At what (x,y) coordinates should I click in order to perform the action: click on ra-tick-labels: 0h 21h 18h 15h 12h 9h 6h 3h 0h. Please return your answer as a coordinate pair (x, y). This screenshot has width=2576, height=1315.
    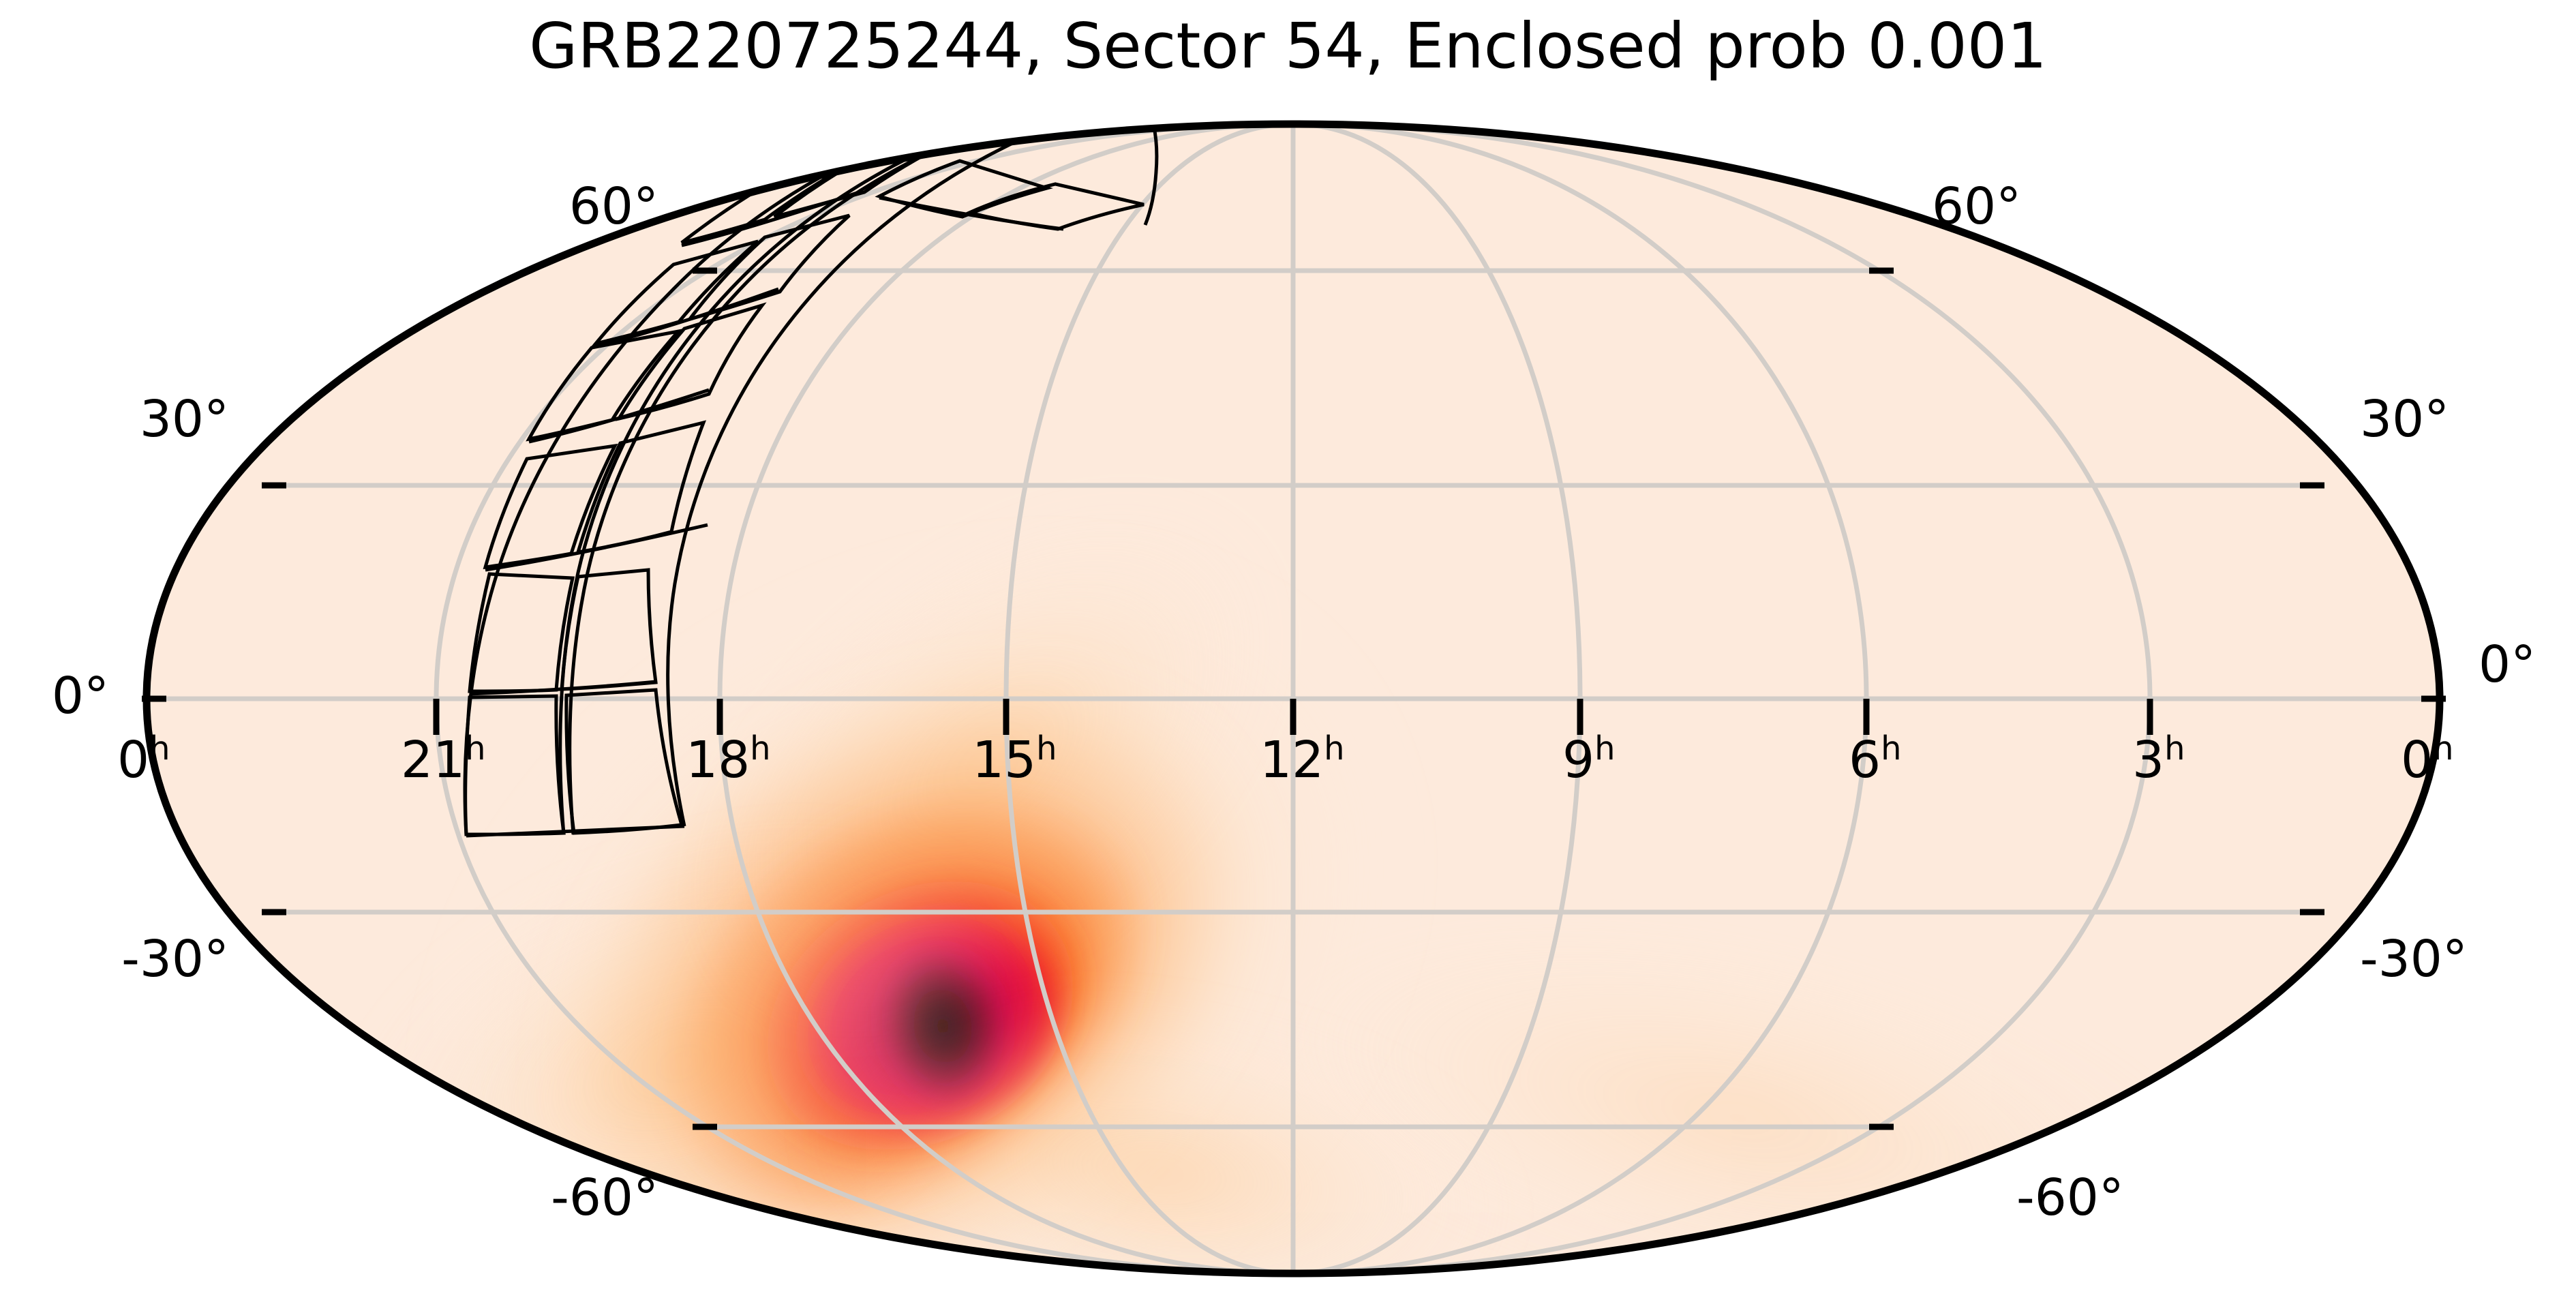
    Looking at the image, I should click on (1285, 759).